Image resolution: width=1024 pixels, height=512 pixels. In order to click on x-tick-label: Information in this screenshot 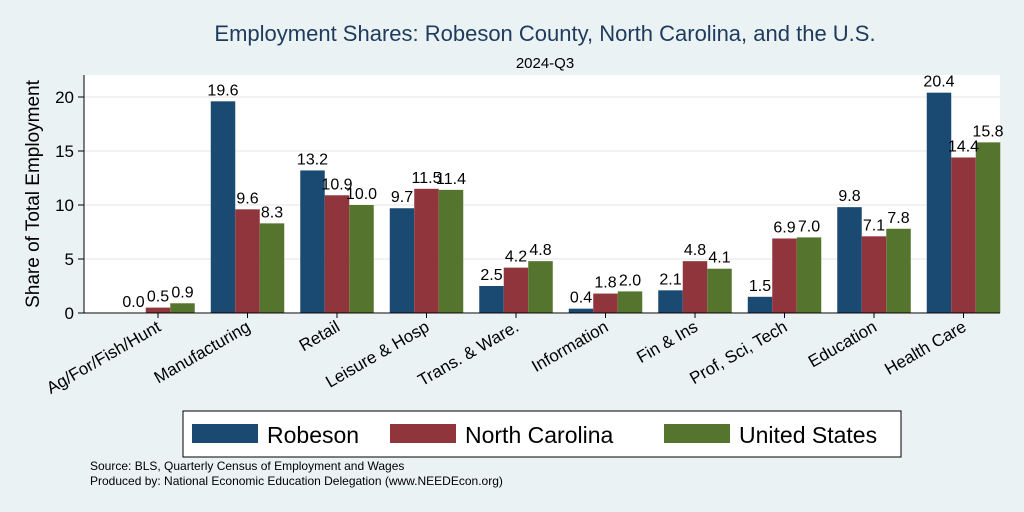, I will do `click(569, 346)`.